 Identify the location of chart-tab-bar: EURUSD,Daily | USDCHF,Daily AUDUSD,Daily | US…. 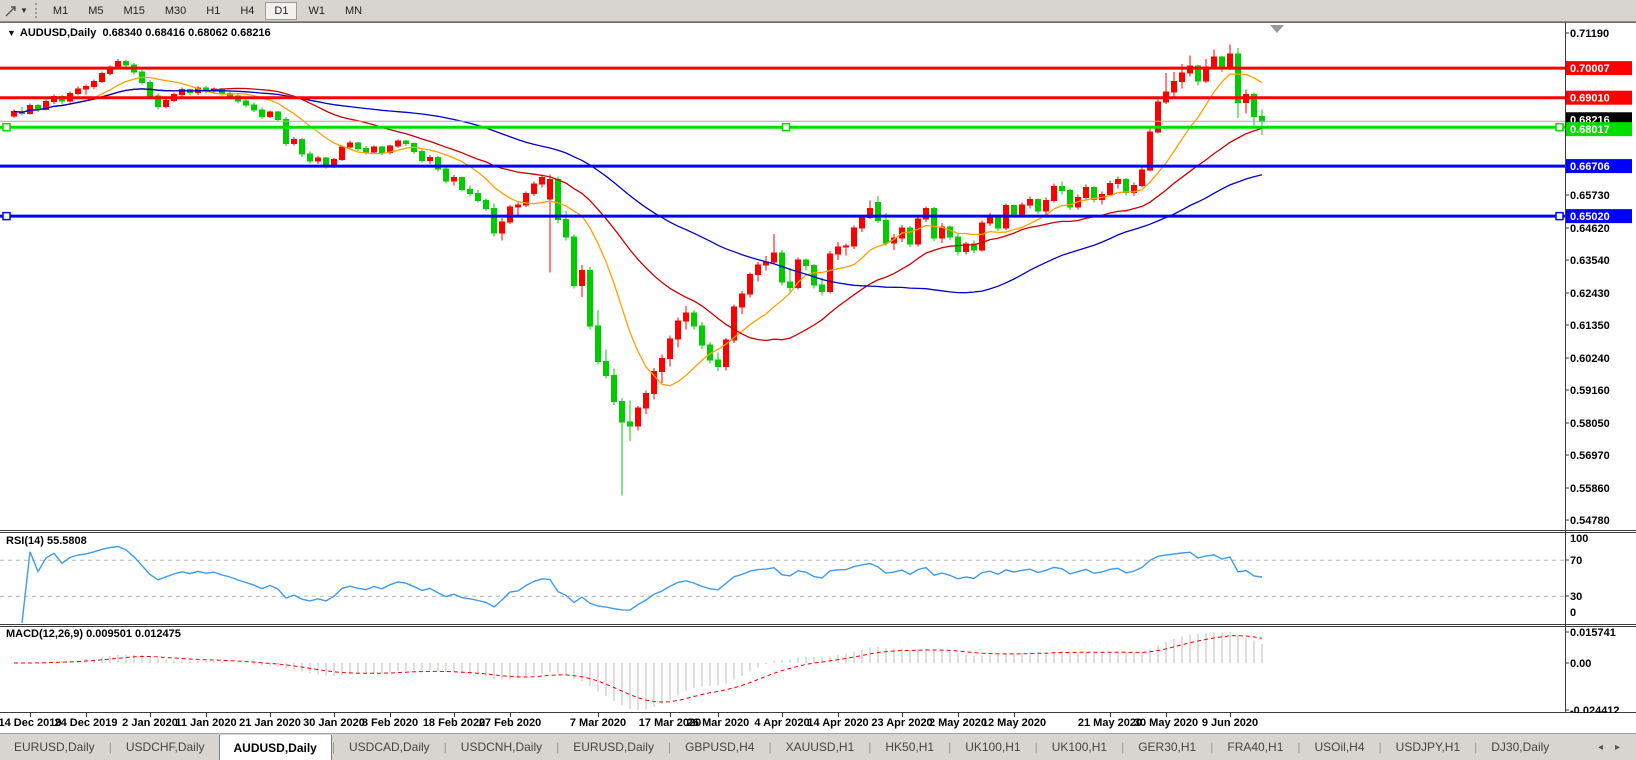
(818, 746).